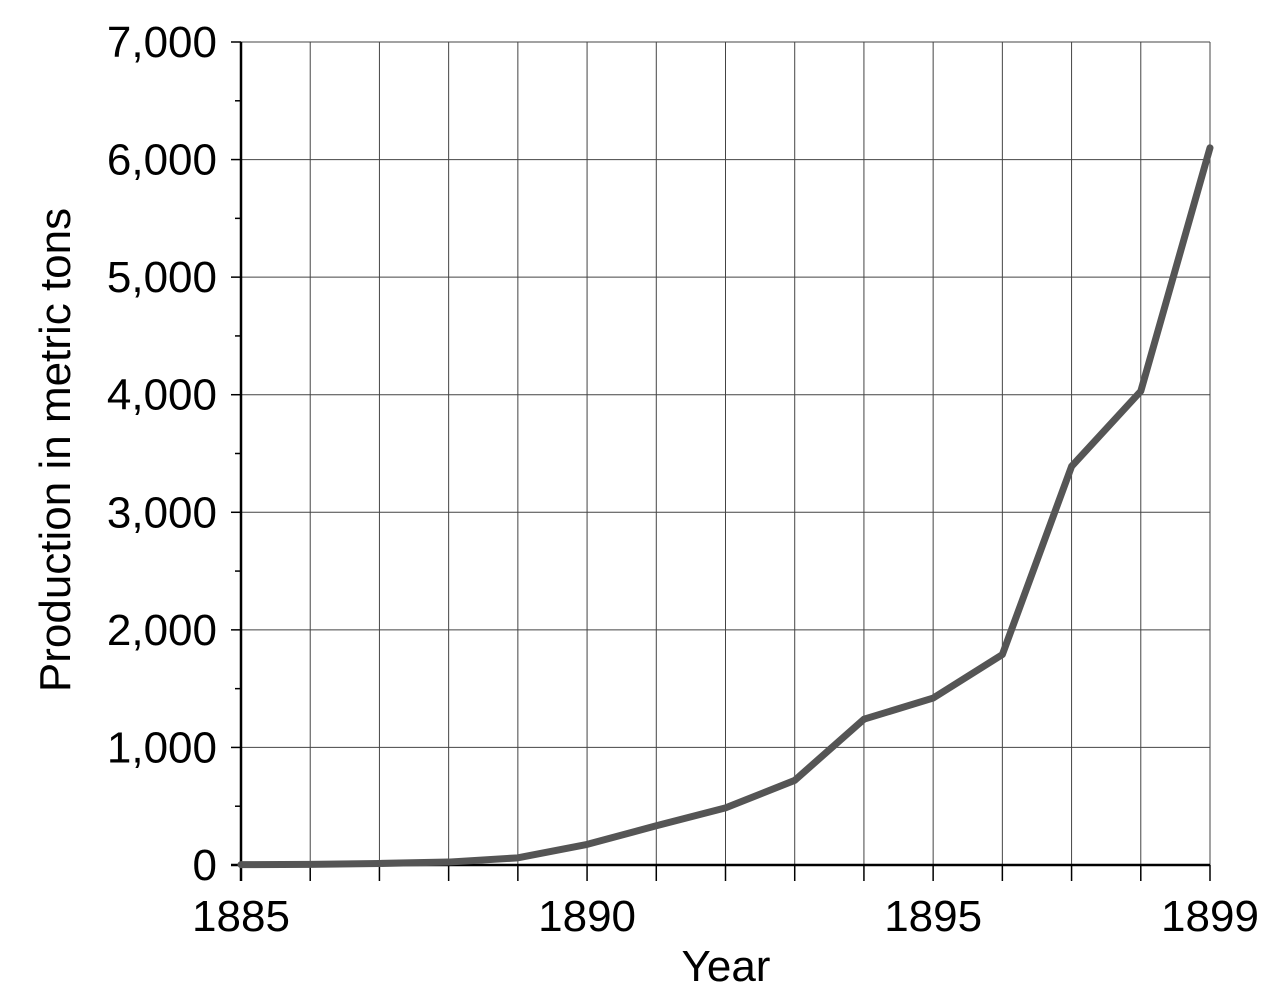  I want to click on y-axis-label: Production in metric tons, so click(55, 450).